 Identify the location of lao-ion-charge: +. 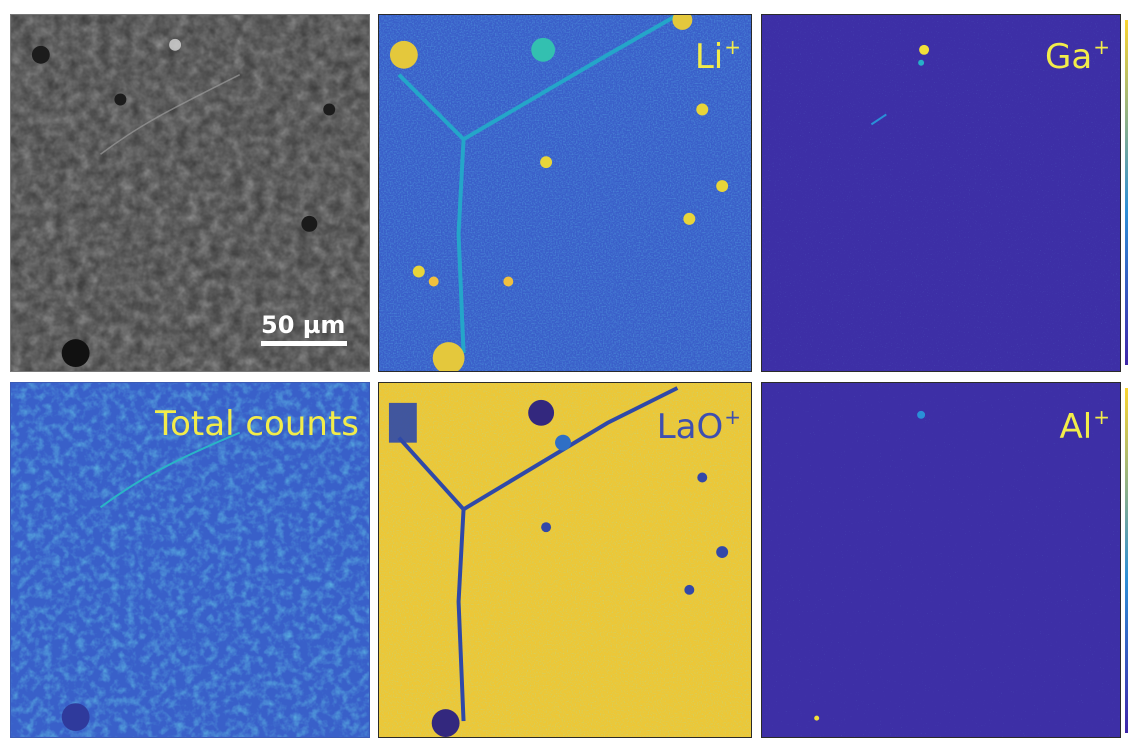
(732, 417).